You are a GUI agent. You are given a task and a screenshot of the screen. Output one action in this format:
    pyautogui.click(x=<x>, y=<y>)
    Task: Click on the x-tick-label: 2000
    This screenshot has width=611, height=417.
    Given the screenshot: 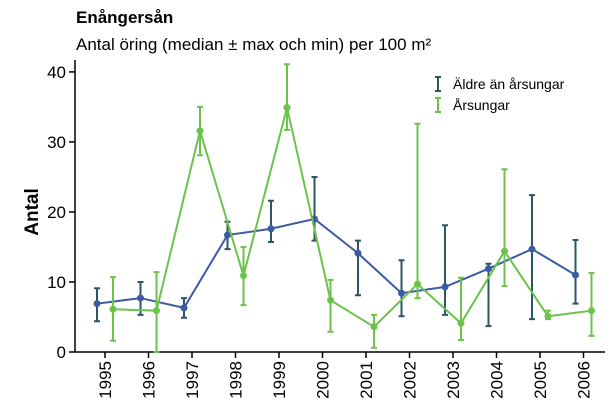 What is the action you would take?
    pyautogui.click(x=323, y=380)
    